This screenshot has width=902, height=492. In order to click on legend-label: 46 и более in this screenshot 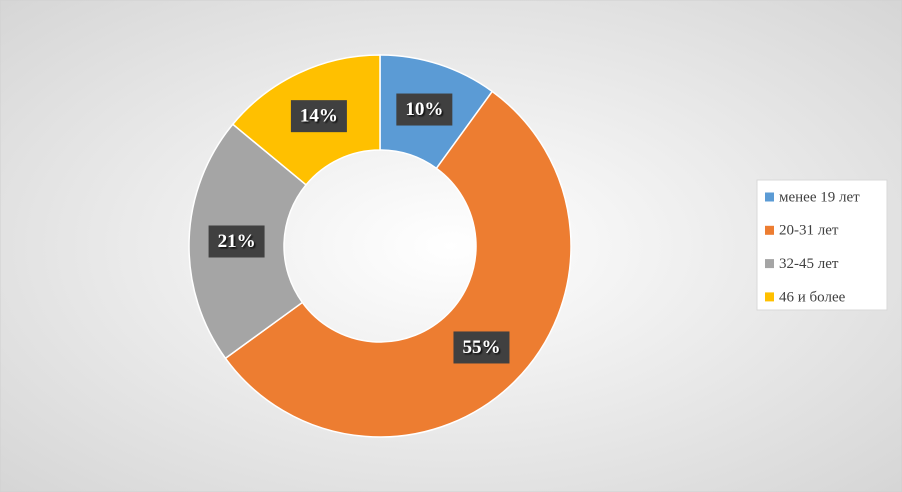, I will do `click(812, 297)`.